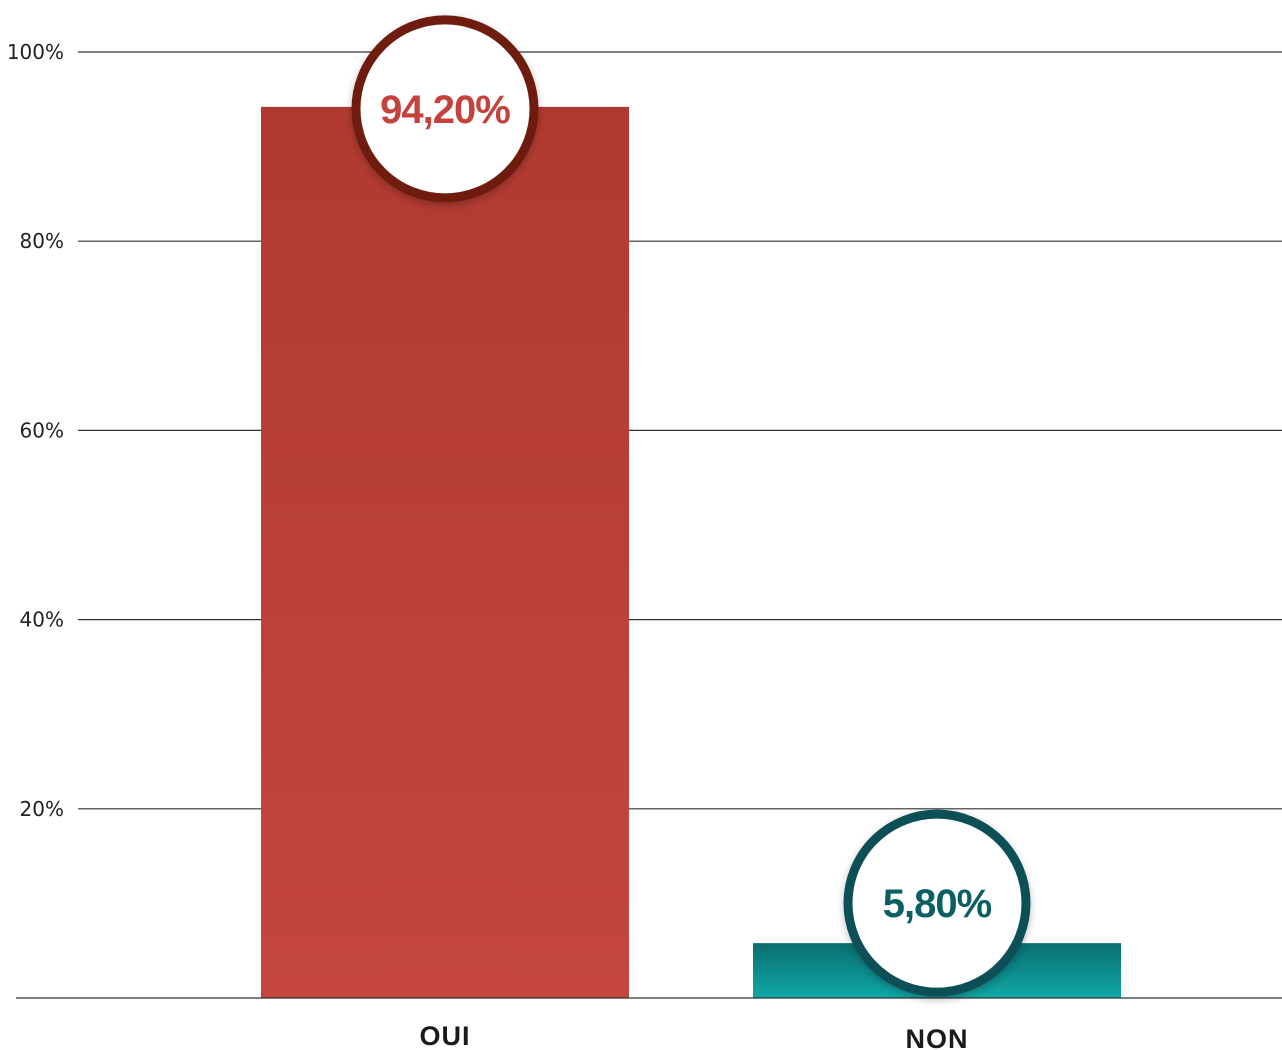 Image resolution: width=1282 pixels, height=1050 pixels. I want to click on x-tick-label-oui: OUI, so click(444, 1035).